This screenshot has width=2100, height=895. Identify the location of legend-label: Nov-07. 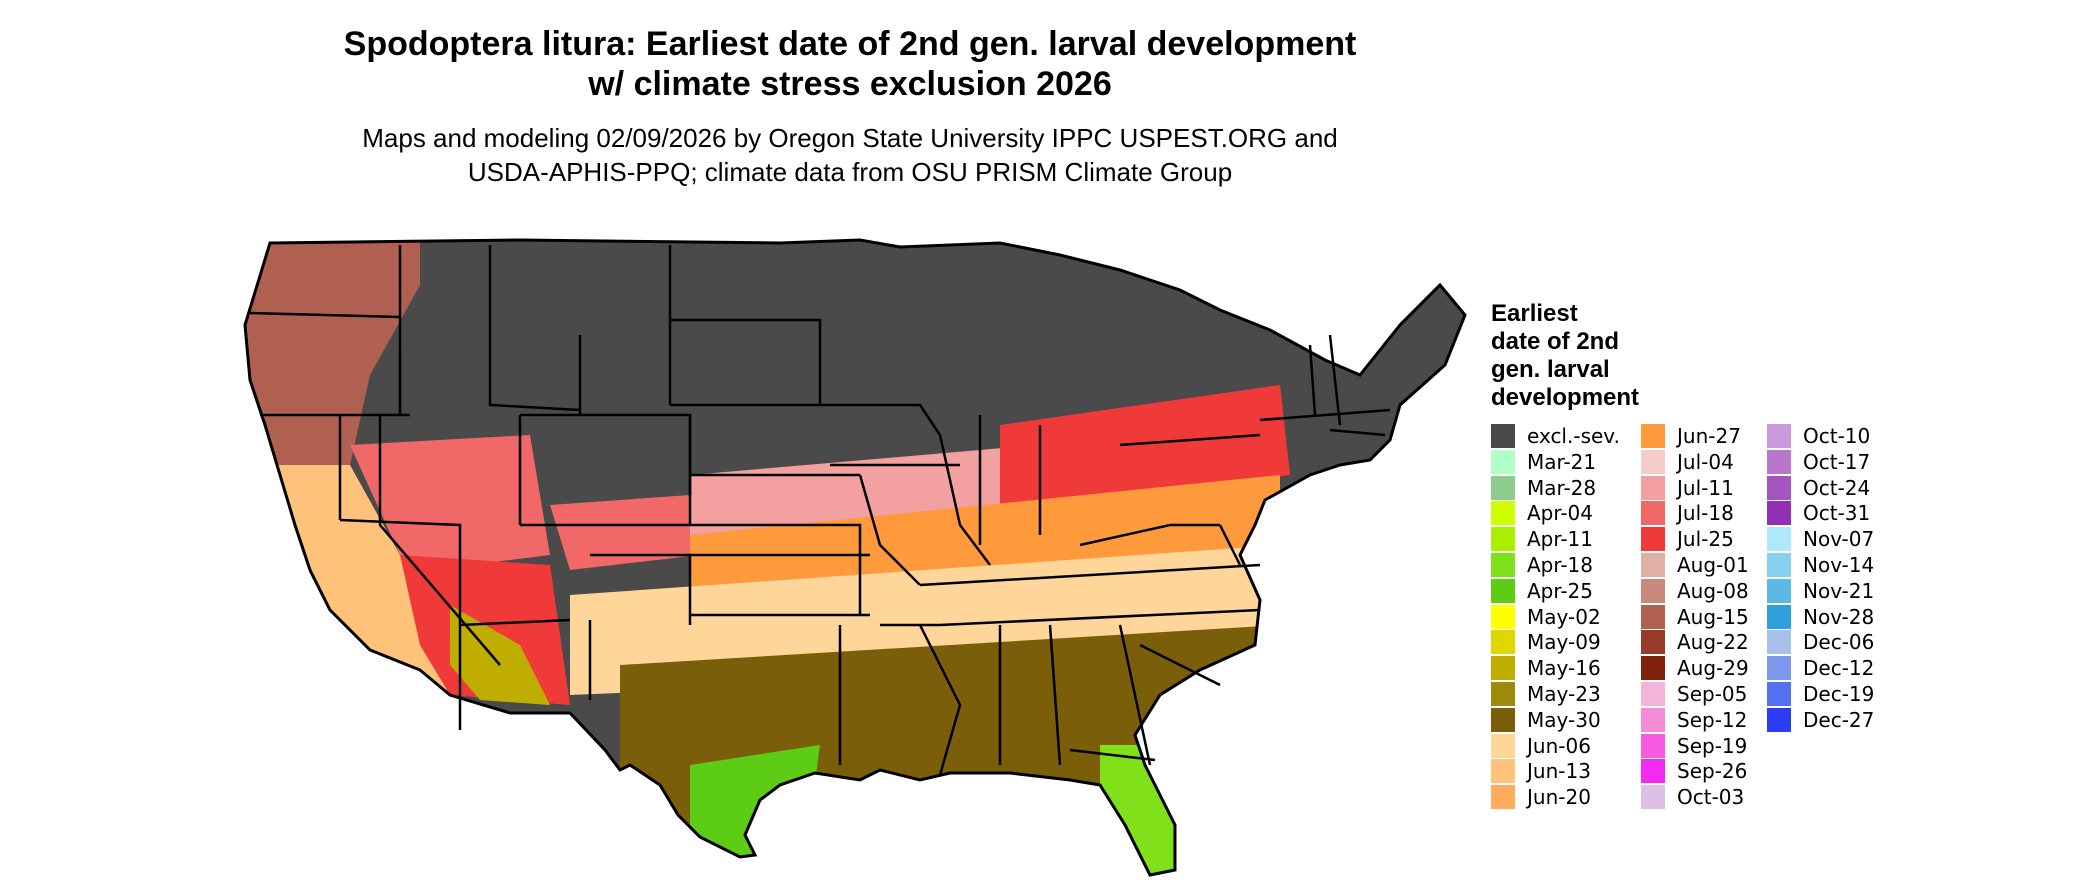
(1839, 539).